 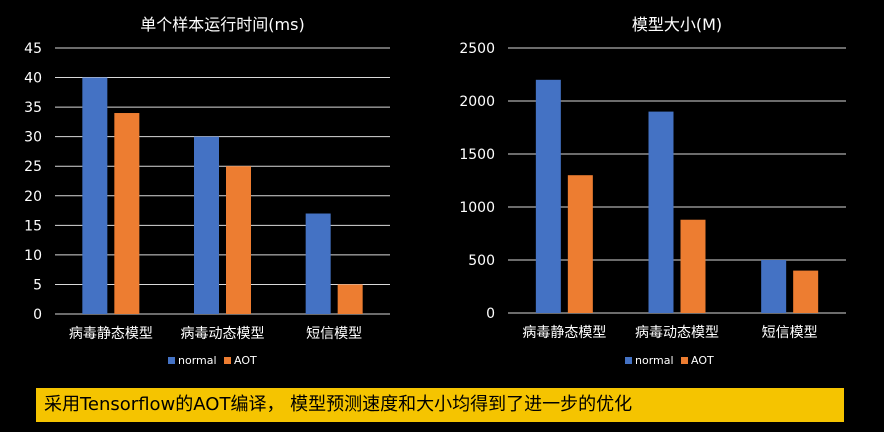 I want to click on chart-1-legend-swatch-aot, so click(x=227, y=360).